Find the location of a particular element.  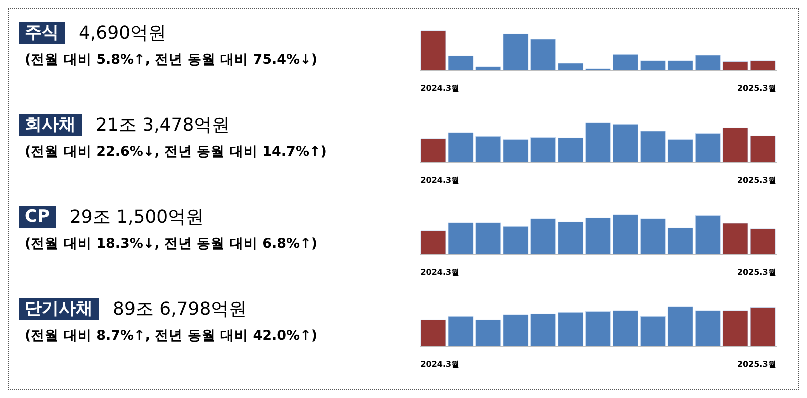

text: 21조 3,478억원 is located at coordinates (163, 125).